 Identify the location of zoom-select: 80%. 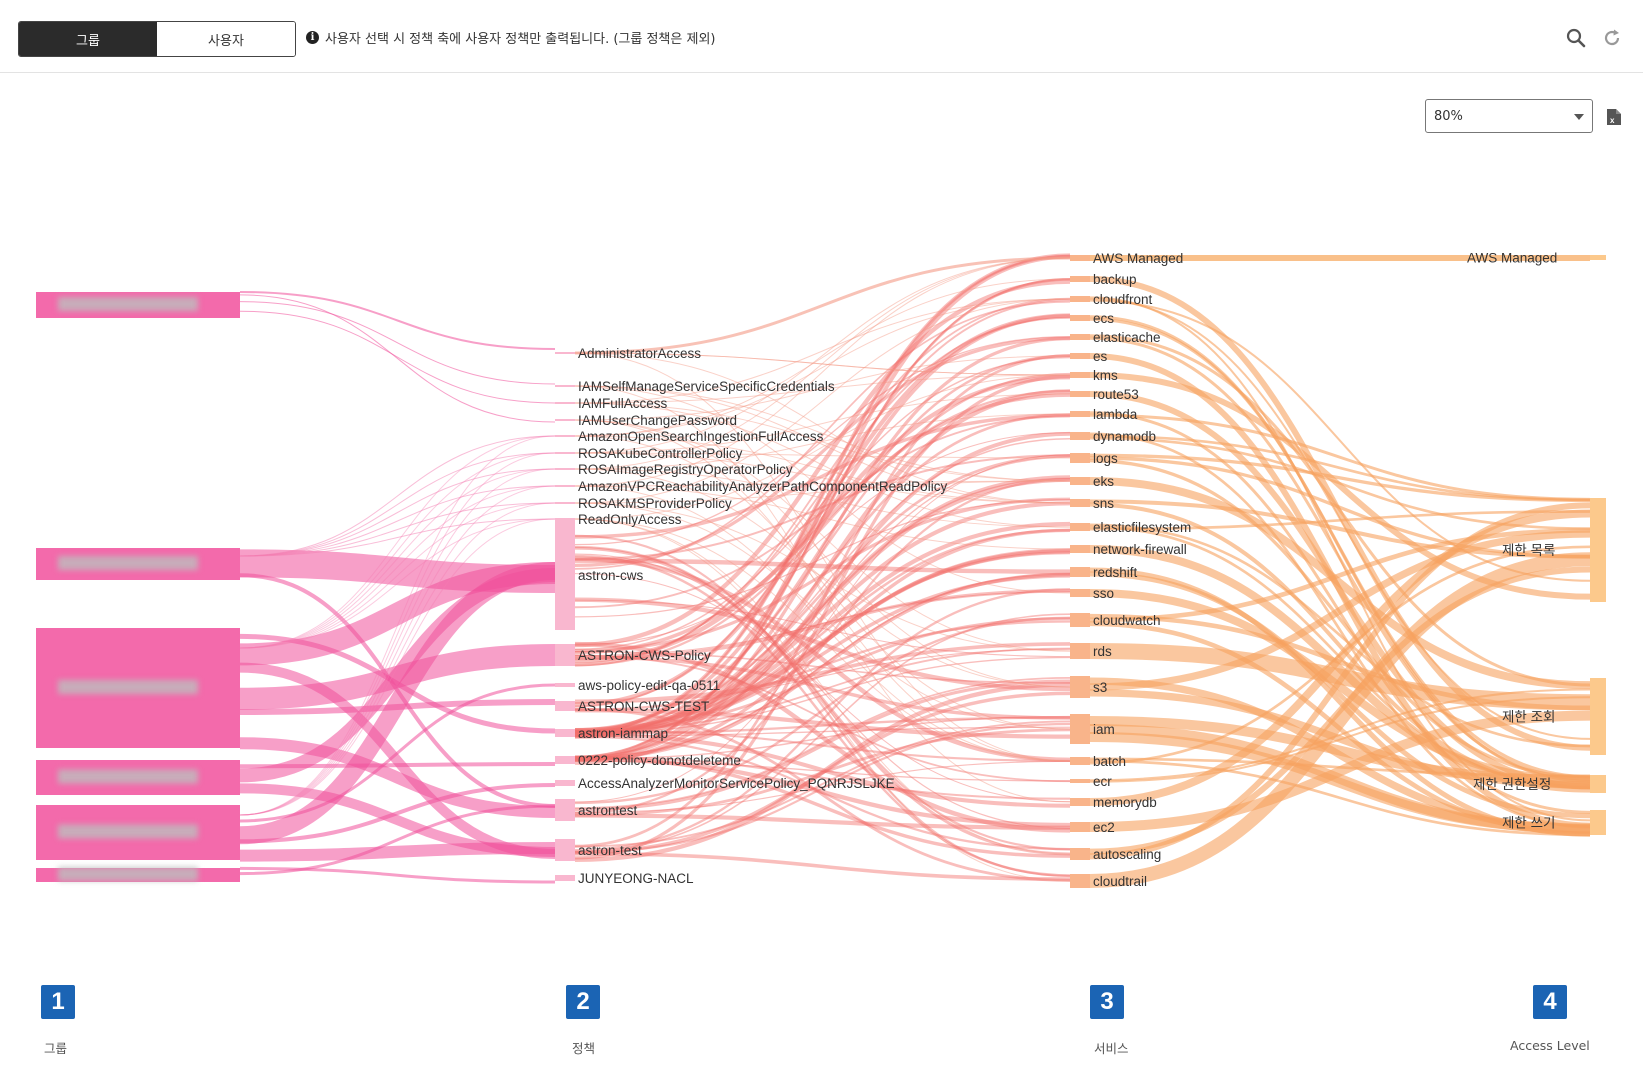
(1509, 116).